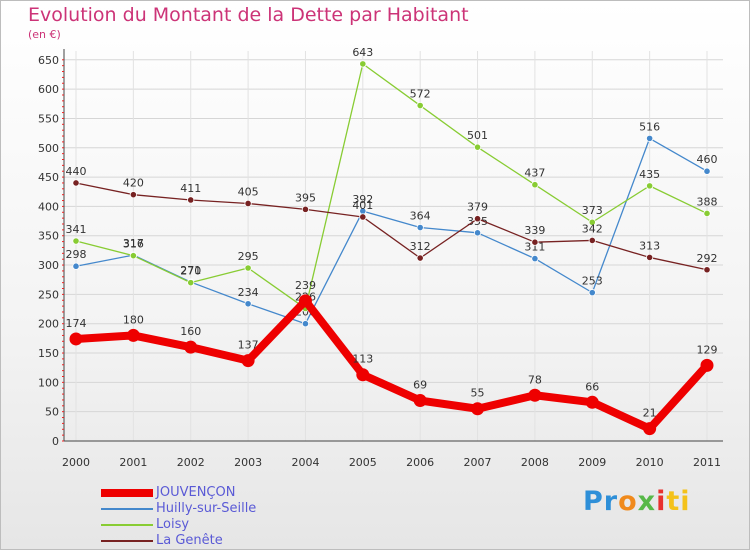 This screenshot has width=750, height=550. I want to click on y-tick-label: 50, so click(52, 412).